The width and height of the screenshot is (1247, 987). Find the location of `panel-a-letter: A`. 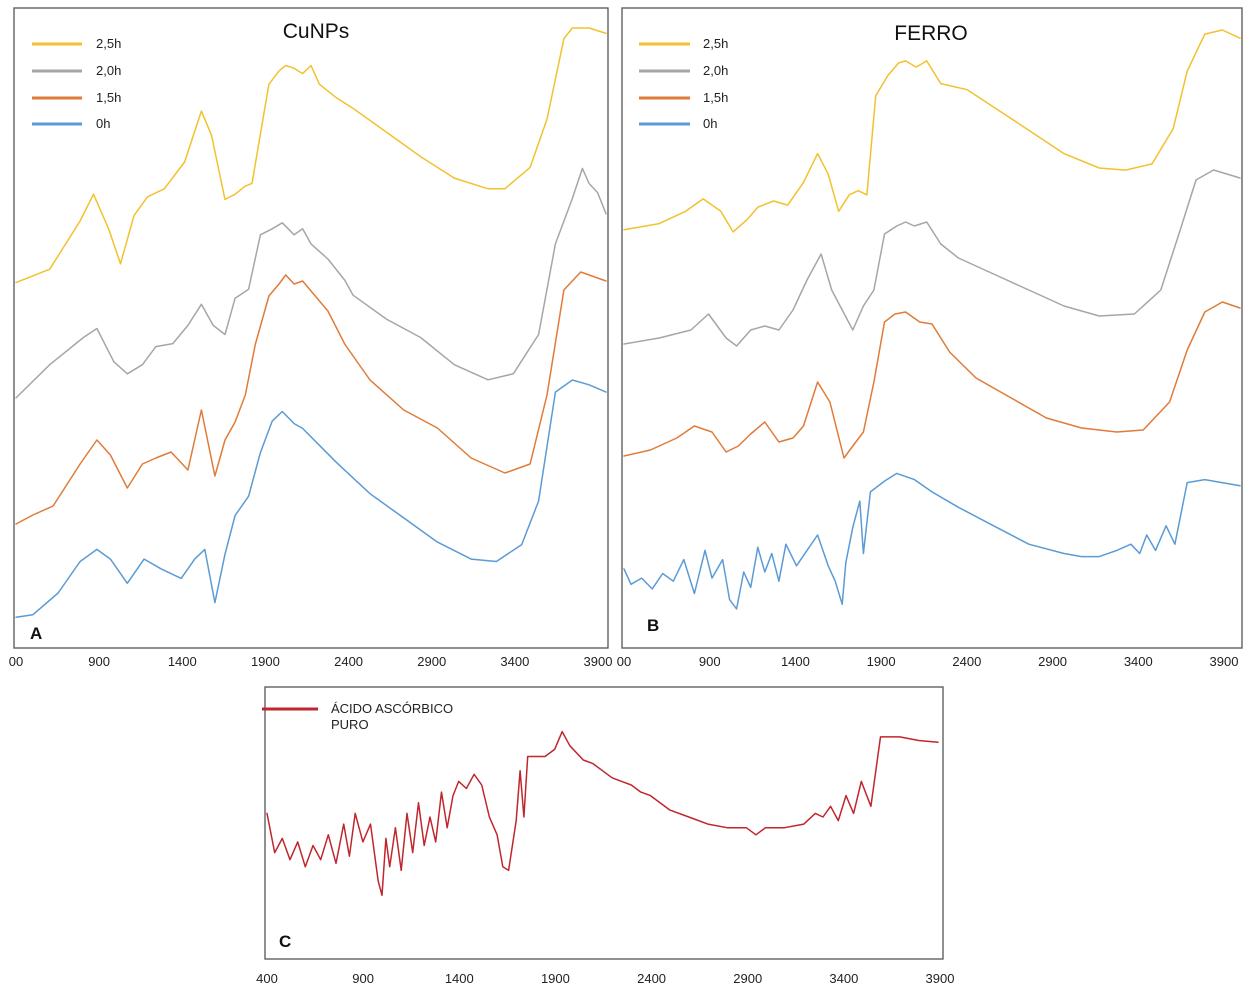

panel-a-letter: A is located at coordinates (36, 633).